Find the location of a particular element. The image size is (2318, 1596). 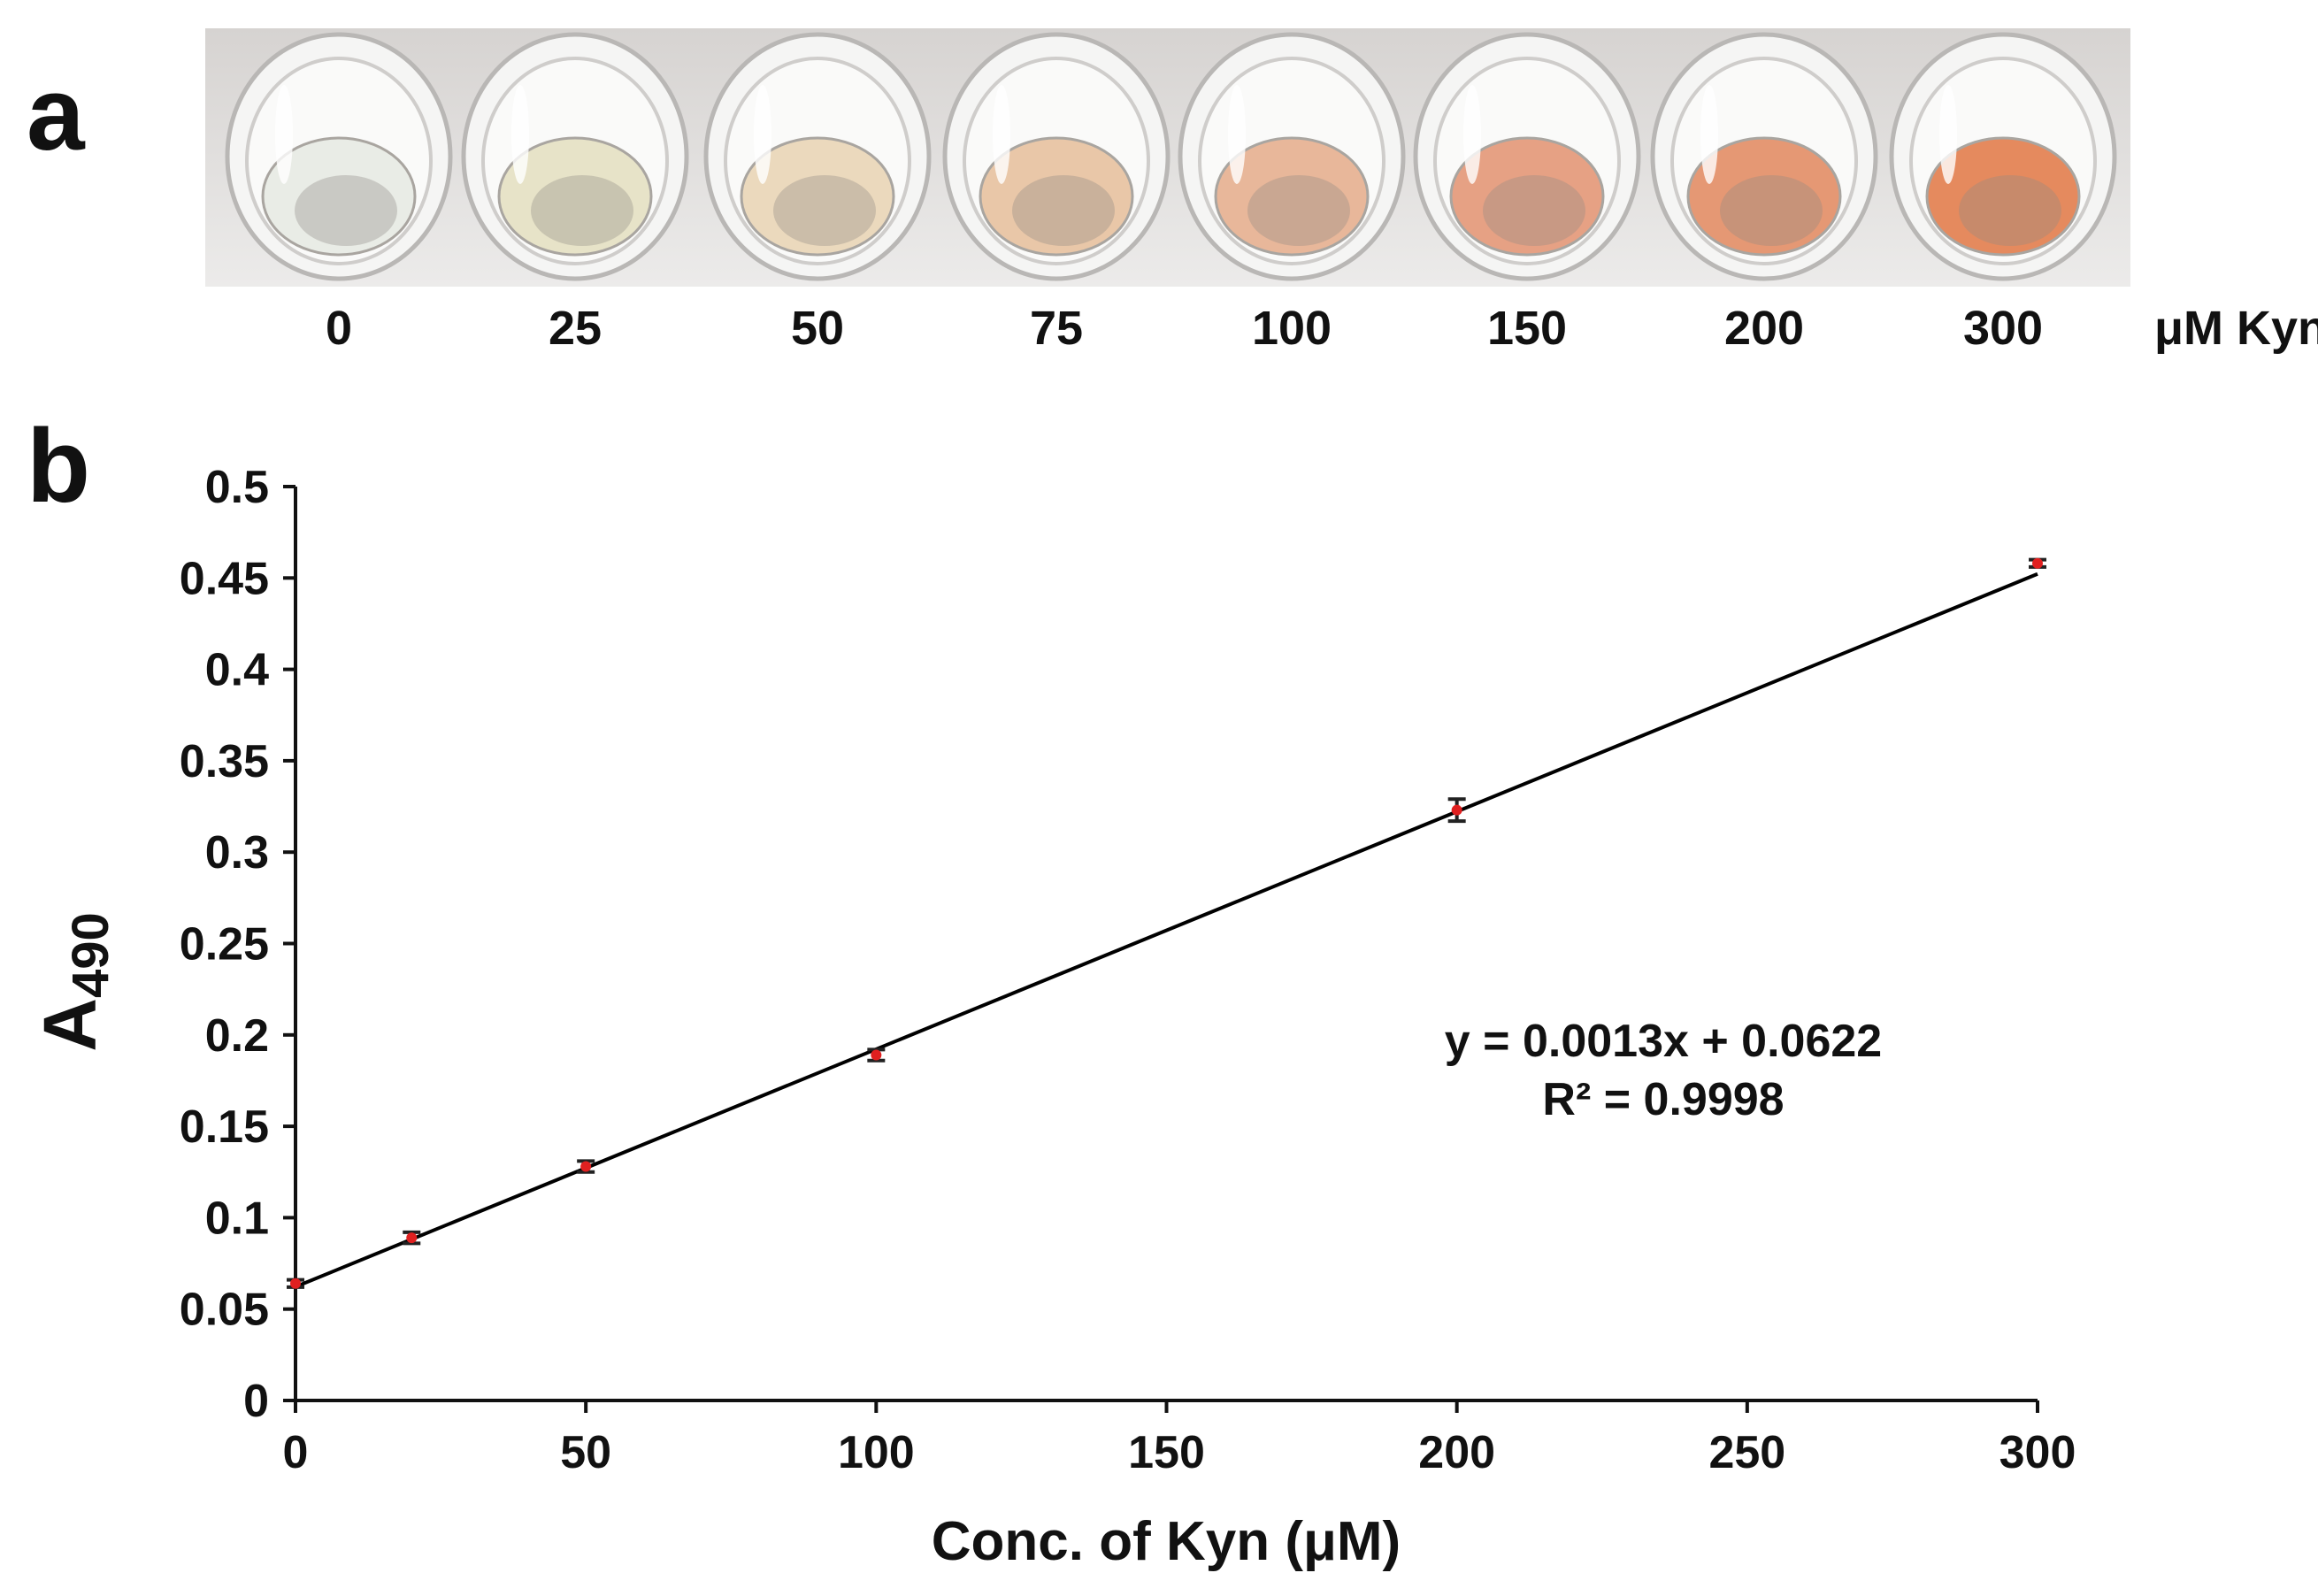

well-label-100: 100 is located at coordinates (1292, 328).